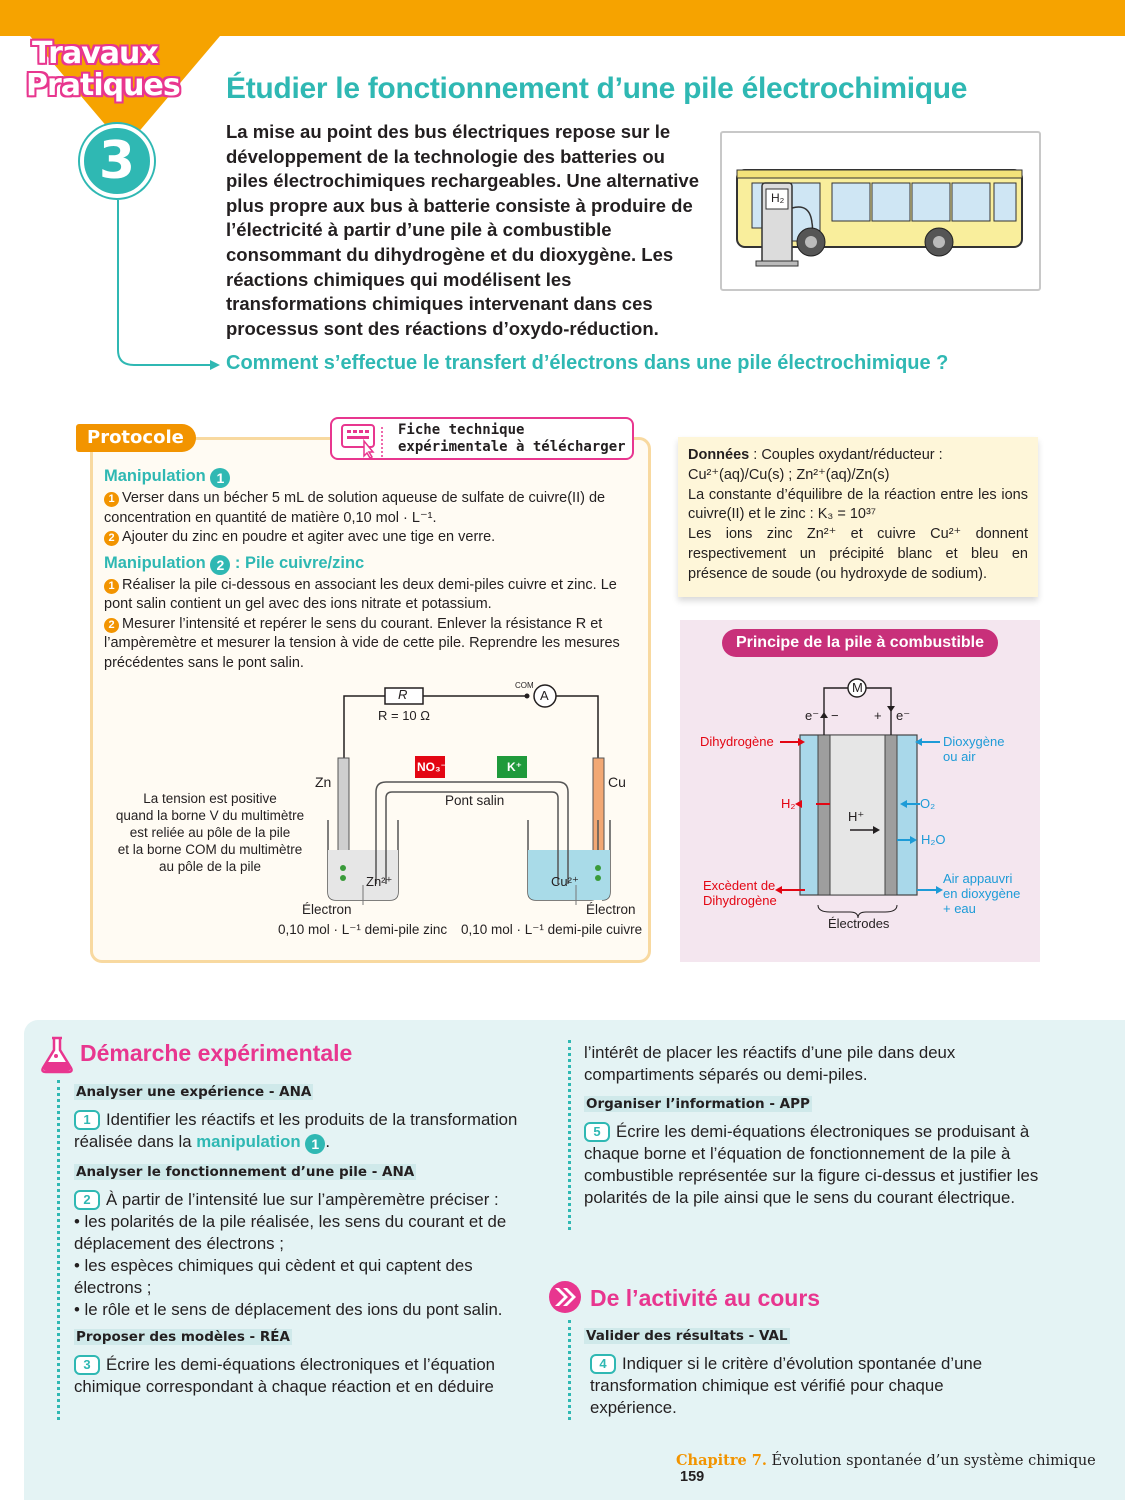 The height and width of the screenshot is (1500, 1125). What do you see at coordinates (194, 1092) in the screenshot?
I see `skill-ana-1: Analyser une expérience - ANA` at bounding box center [194, 1092].